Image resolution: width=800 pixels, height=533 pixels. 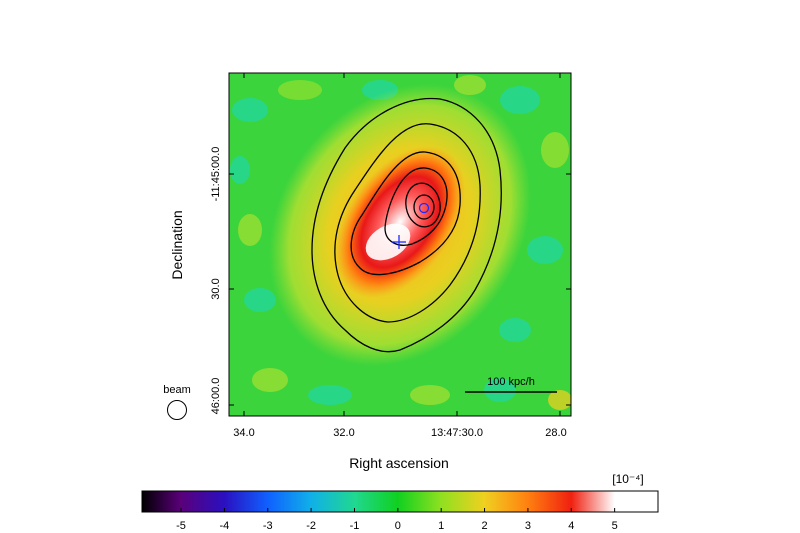 What do you see at coordinates (355, 526) in the screenshot?
I see `colorbar-tick-label: -1` at bounding box center [355, 526].